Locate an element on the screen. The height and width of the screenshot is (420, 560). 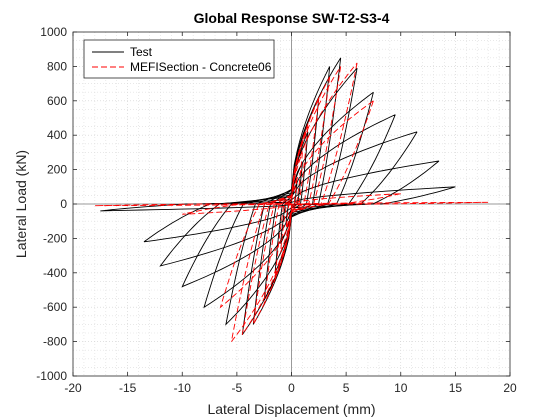
x-tick-label: 5 is located at coordinates (346, 388).